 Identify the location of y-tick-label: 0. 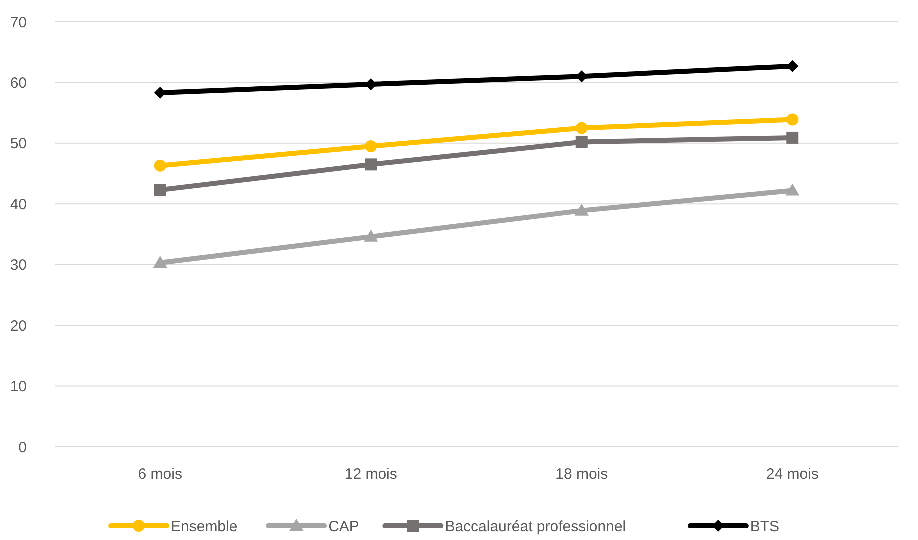
(22, 447).